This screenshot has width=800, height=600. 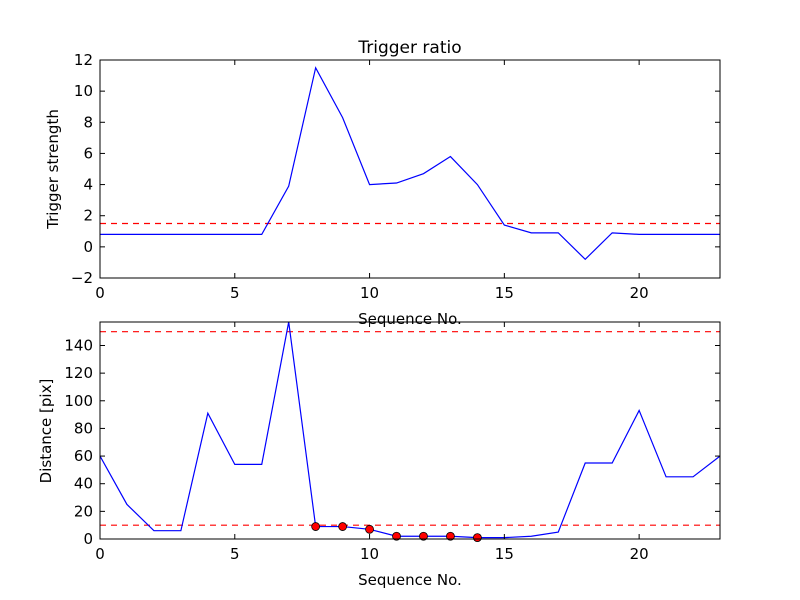 I want to click on y-axis-label: Trigger strength, so click(x=53, y=169).